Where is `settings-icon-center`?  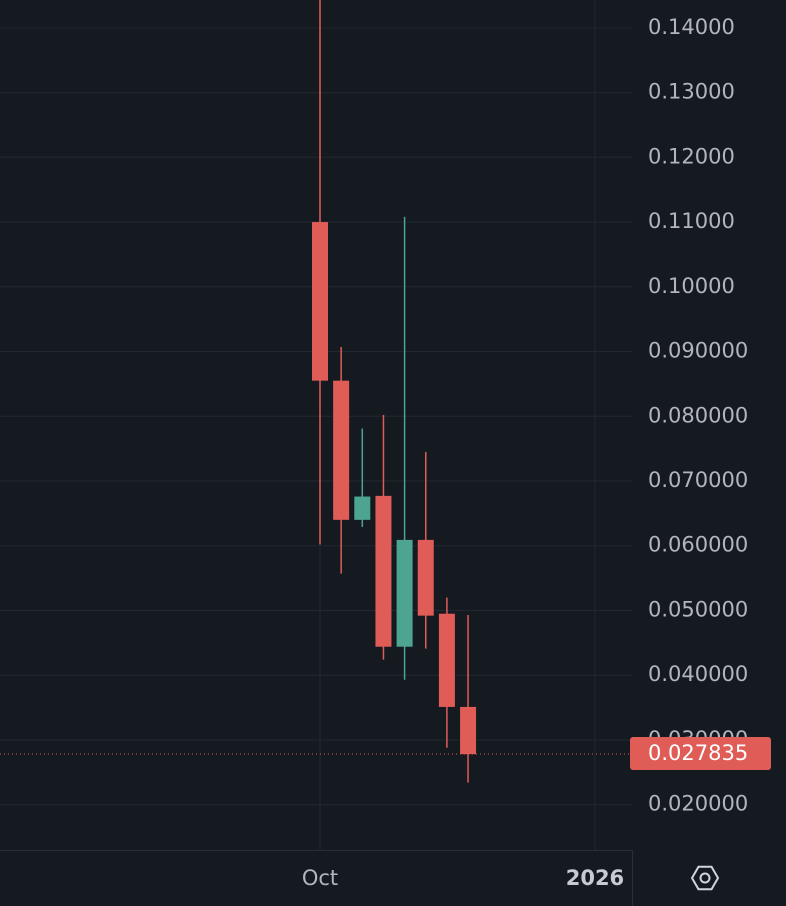 settings-icon-center is located at coordinates (705, 878).